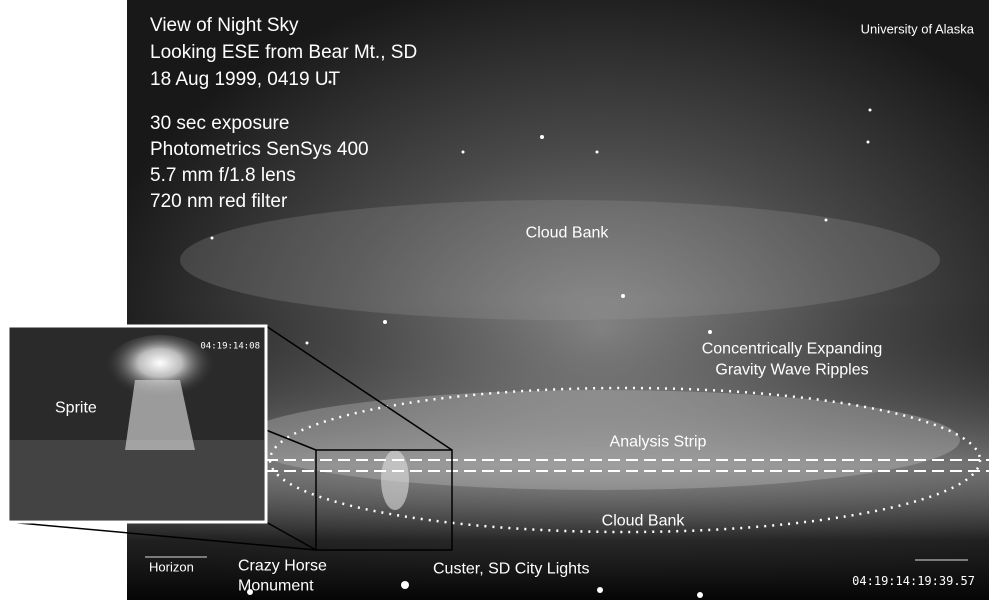 This screenshot has width=989, height=600. What do you see at coordinates (276, 585) in the screenshot?
I see `monument-label: Monument` at bounding box center [276, 585].